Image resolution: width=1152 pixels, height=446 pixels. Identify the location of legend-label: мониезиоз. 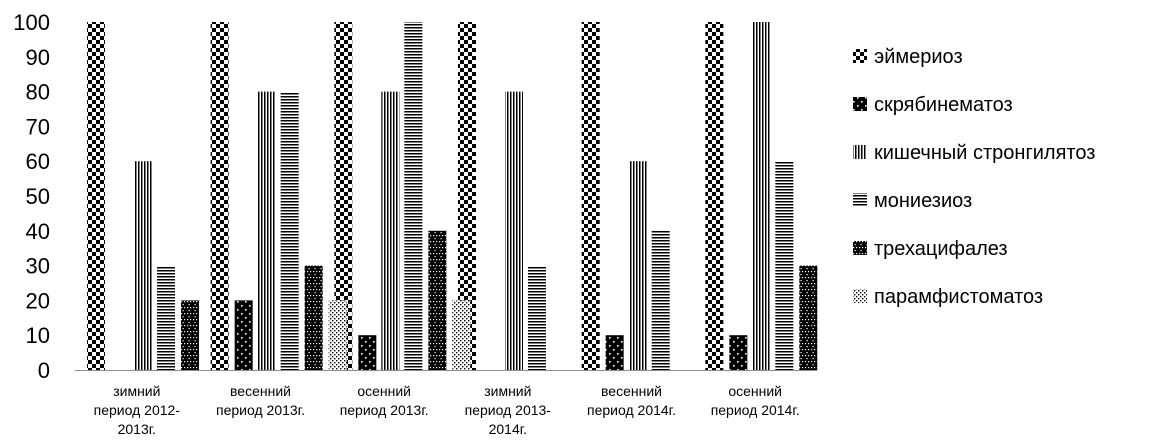
(923, 201).